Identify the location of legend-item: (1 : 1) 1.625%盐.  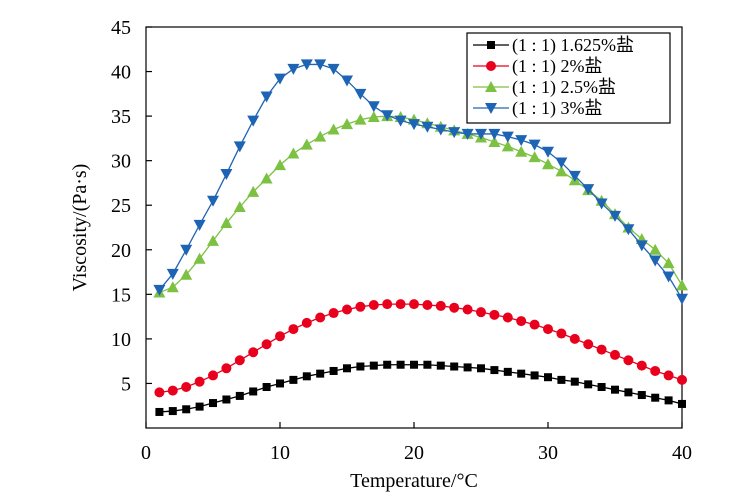
(553, 45).